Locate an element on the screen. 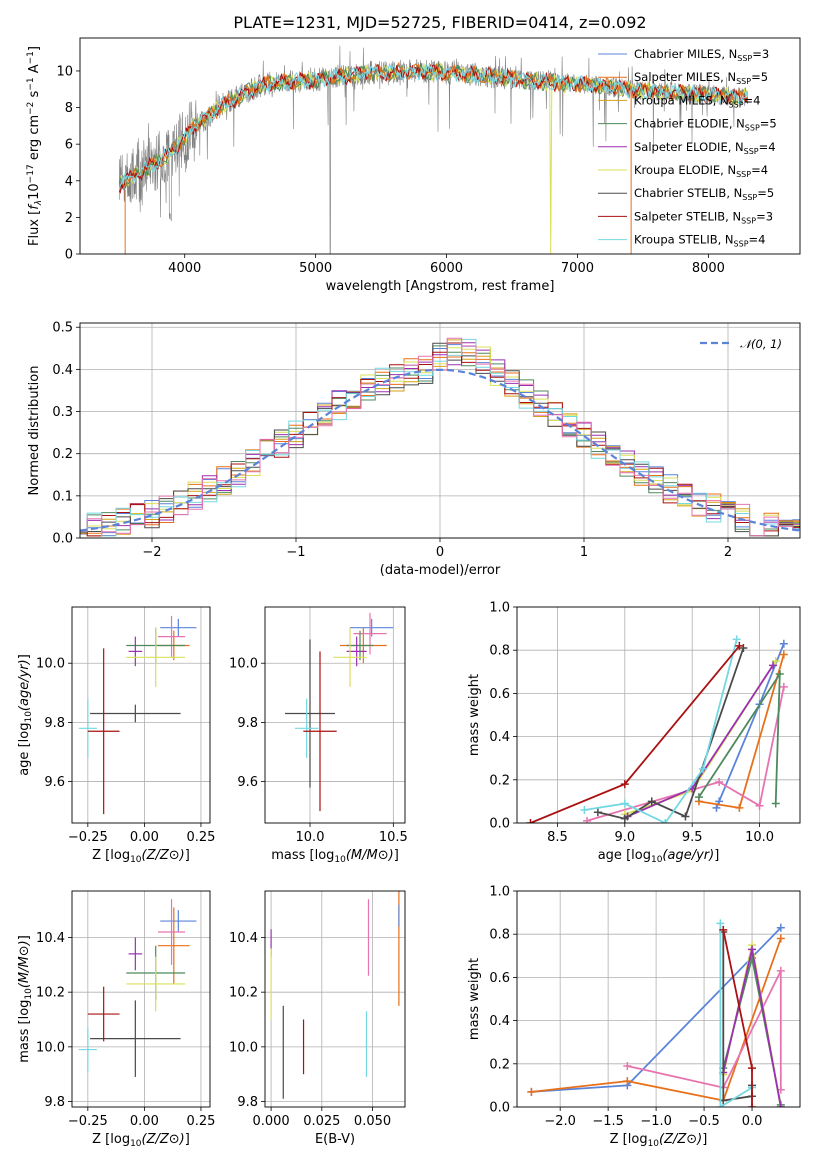 The image size is (819, 1174). legend-text: =4 is located at coordinates (759, 170).